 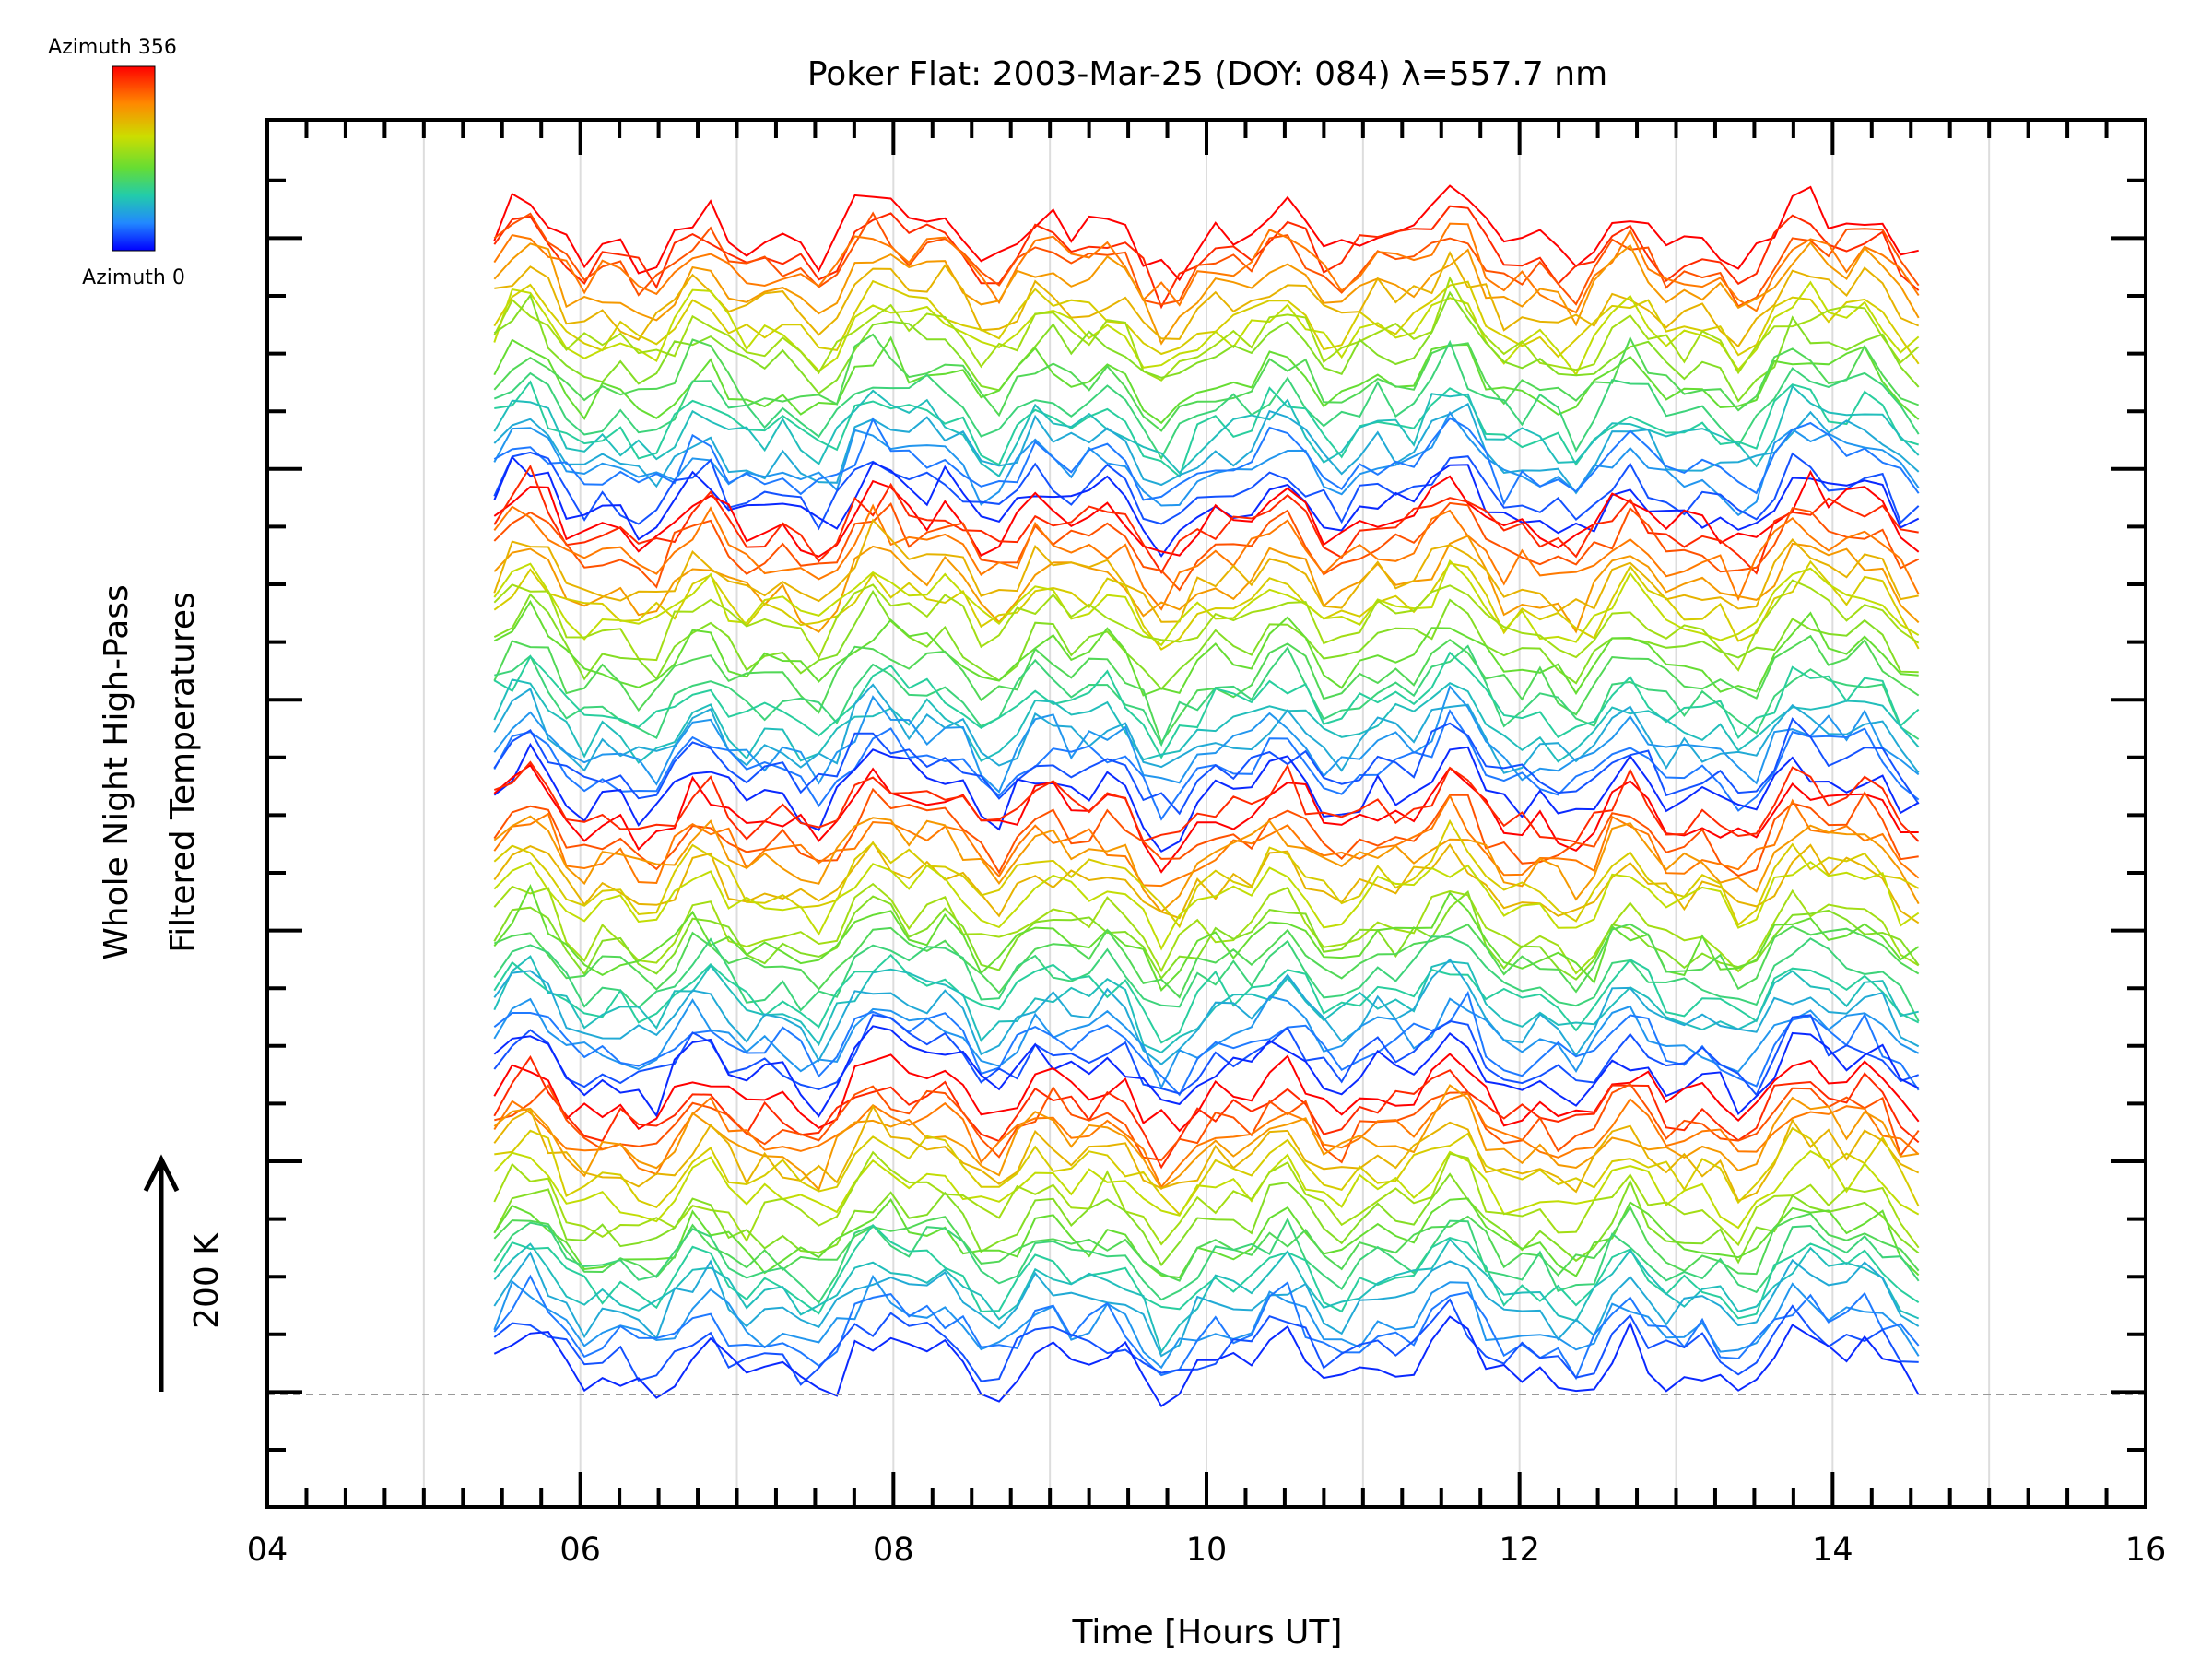 What do you see at coordinates (267, 1550) in the screenshot?
I see `x-tick-label: 04` at bounding box center [267, 1550].